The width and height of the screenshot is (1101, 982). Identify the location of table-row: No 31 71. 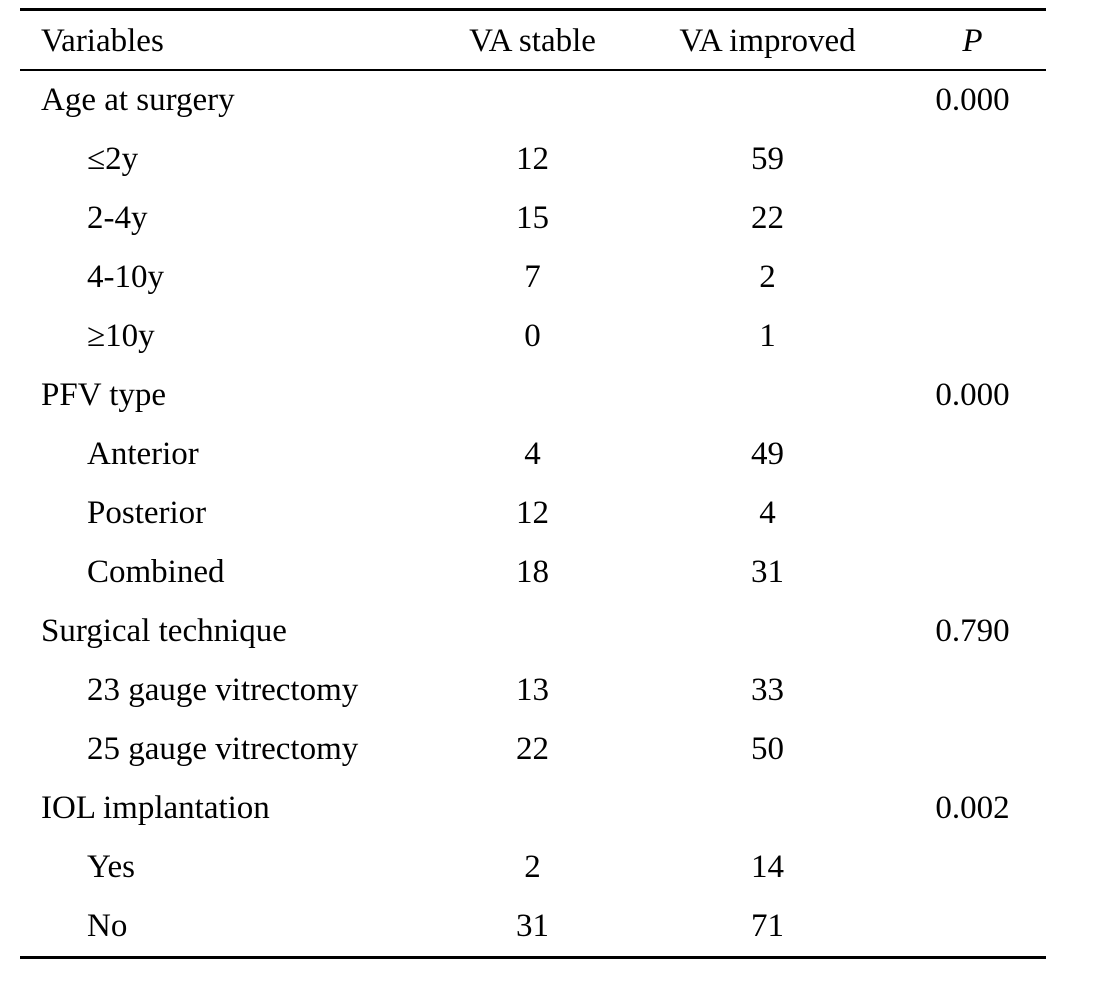
(533, 926).